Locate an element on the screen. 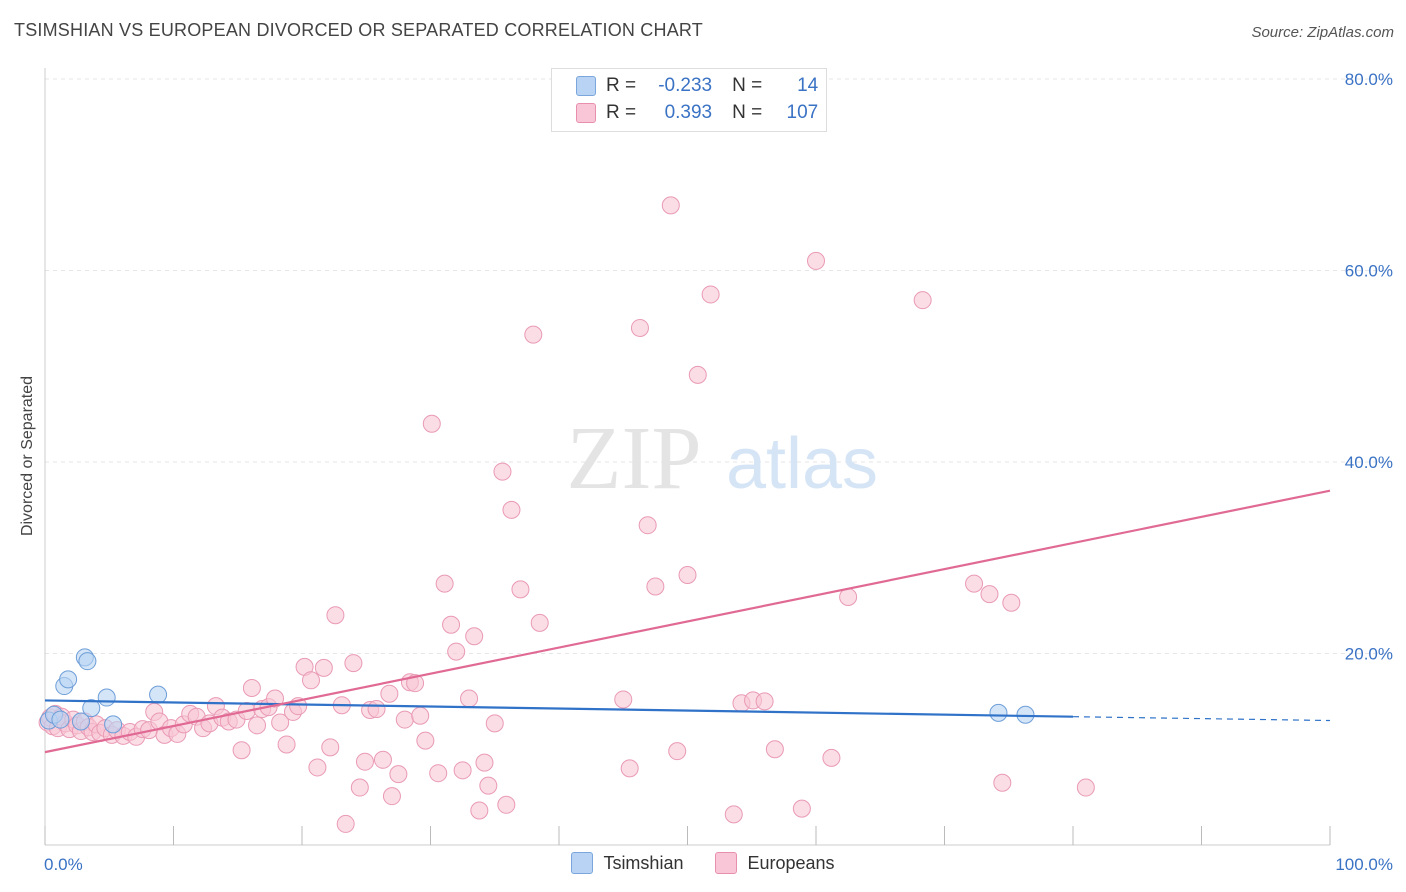 The width and height of the screenshot is (1406, 892). watermark-zip: ZIP is located at coordinates (634, 458).